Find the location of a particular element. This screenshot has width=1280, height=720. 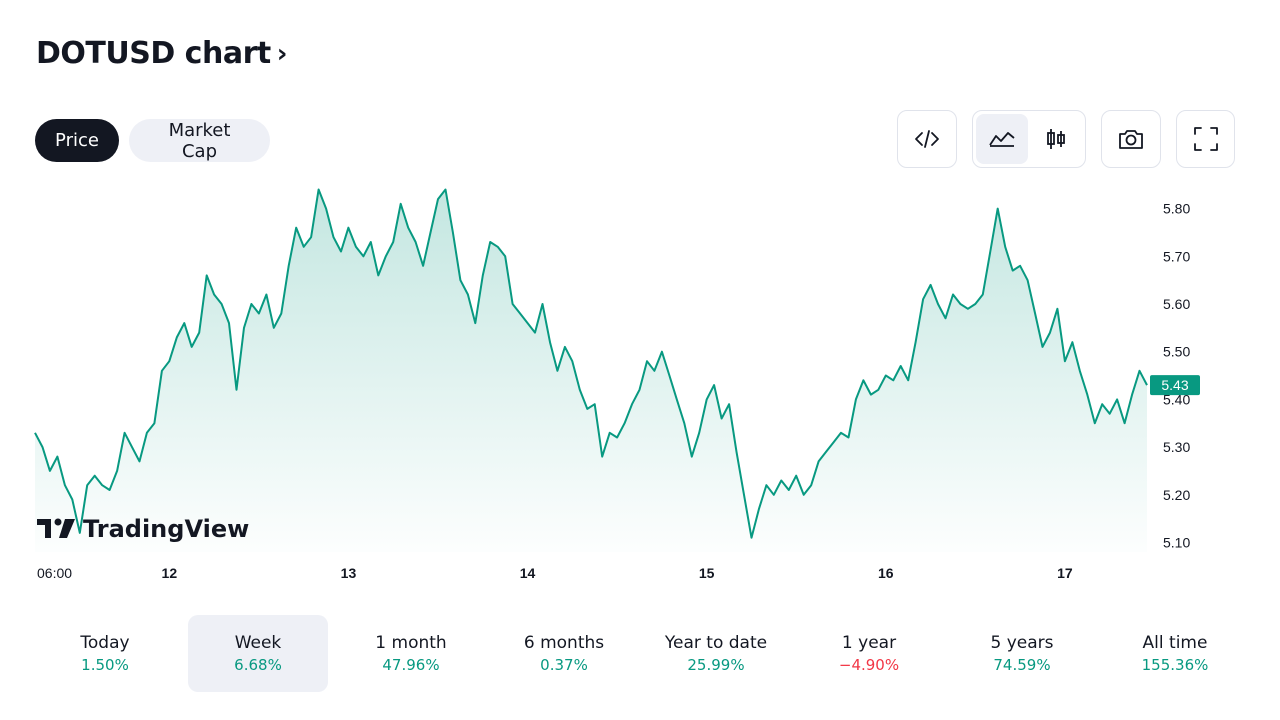

chevron-right-icon: › is located at coordinates (282, 53).